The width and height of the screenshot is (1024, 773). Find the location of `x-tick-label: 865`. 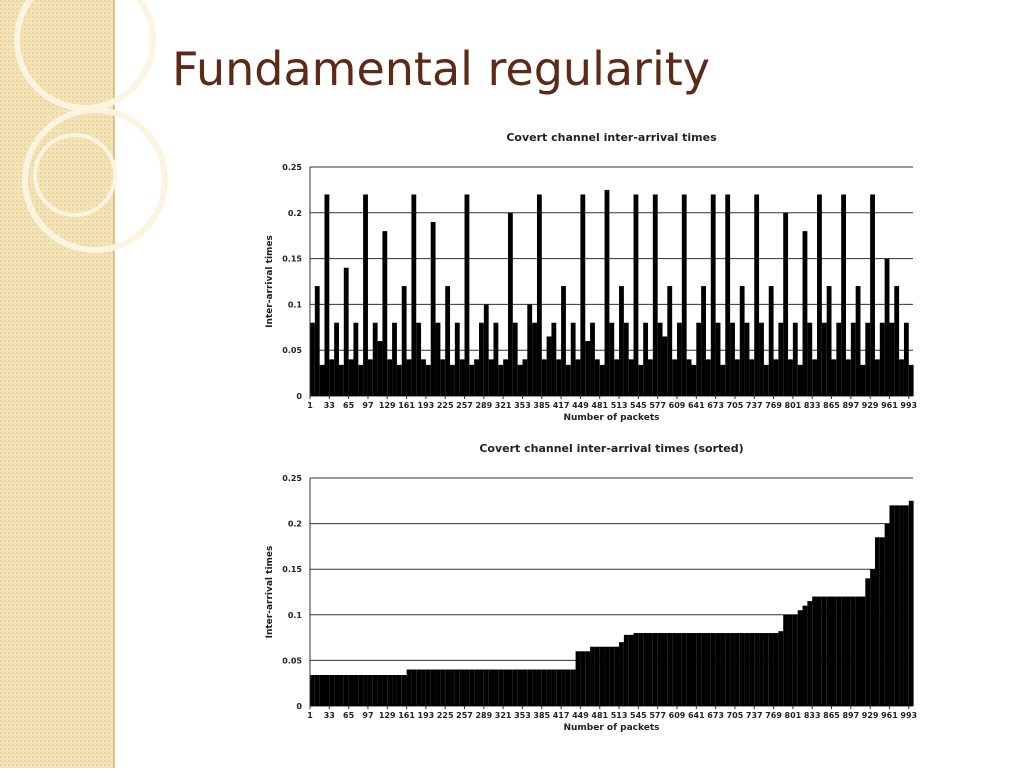

x-tick-label: 865 is located at coordinates (831, 715).